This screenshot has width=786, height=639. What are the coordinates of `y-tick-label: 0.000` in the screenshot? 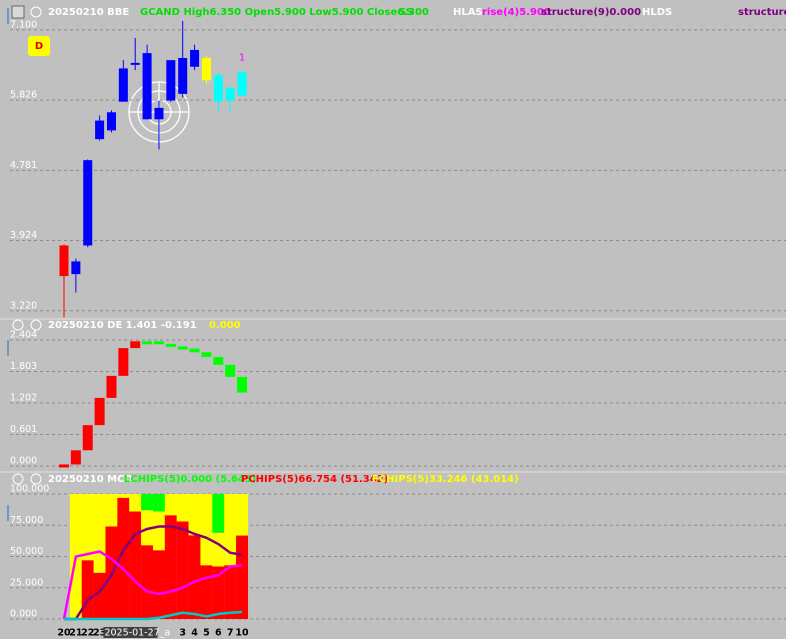 It's located at (23, 614).